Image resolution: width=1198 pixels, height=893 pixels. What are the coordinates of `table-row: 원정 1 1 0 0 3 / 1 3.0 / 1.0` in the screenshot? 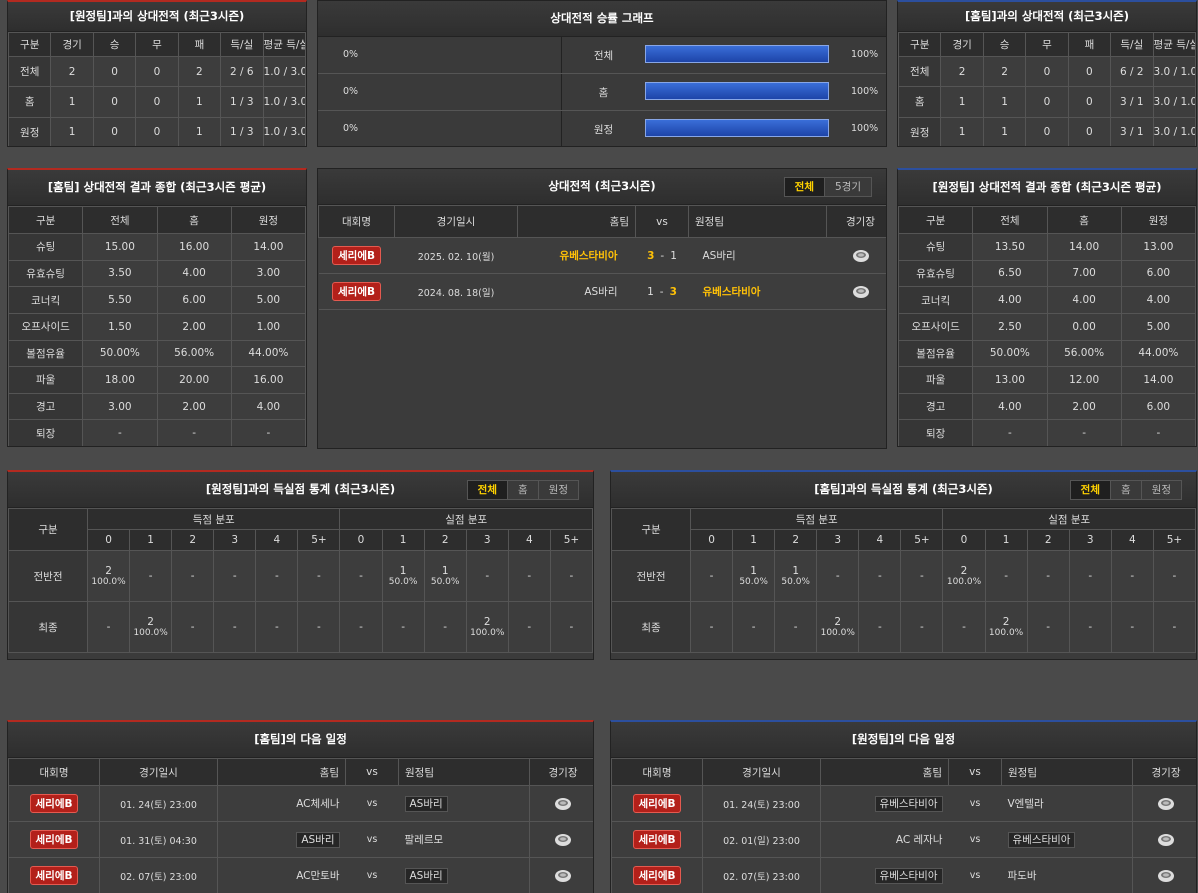 It's located at (1047, 131).